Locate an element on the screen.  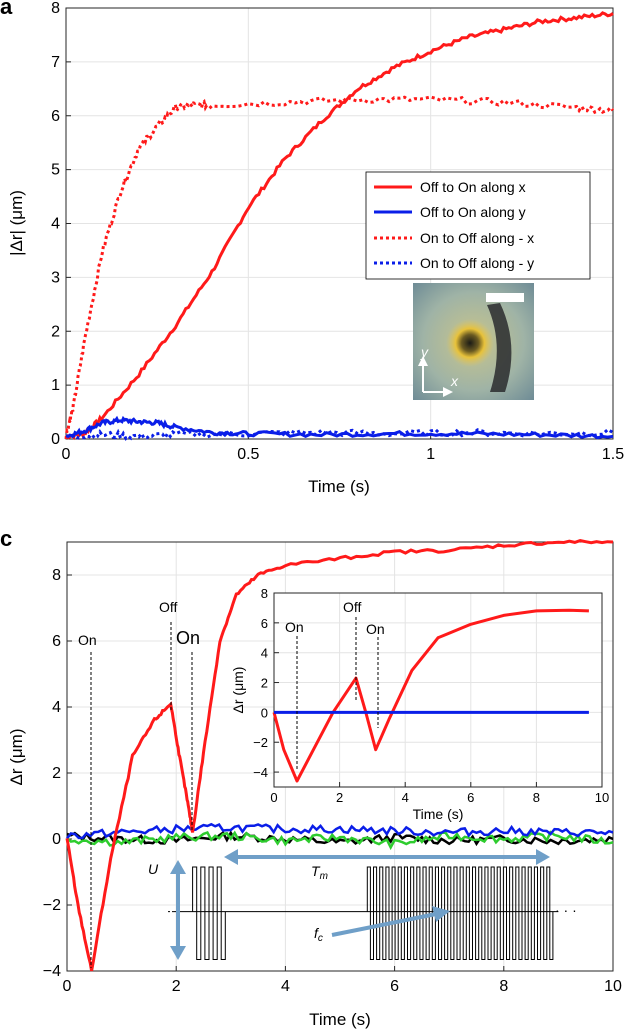
Tm-arrow-right is located at coordinates (543, 857).